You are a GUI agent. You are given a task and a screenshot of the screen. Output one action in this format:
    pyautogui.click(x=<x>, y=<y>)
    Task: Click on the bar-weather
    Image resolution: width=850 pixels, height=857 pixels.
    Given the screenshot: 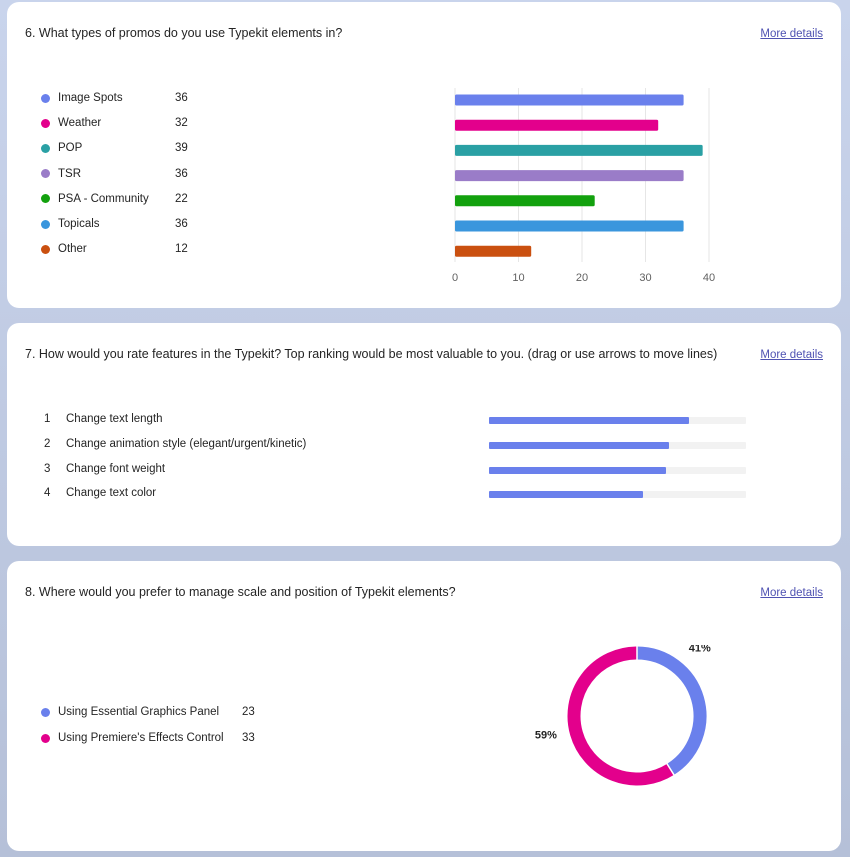 What is the action you would take?
    pyautogui.click(x=557, y=125)
    